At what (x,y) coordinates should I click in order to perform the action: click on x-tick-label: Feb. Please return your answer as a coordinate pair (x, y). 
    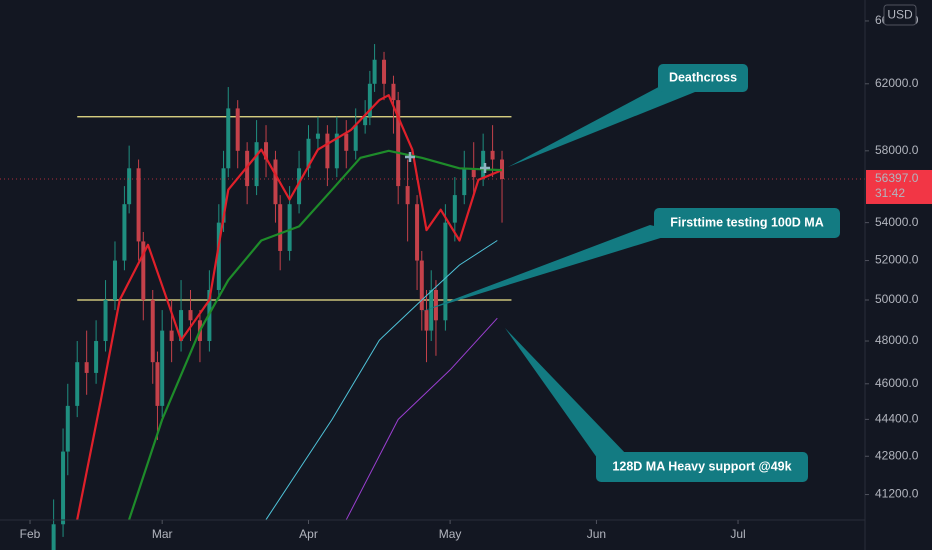
    Looking at the image, I should click on (30, 534).